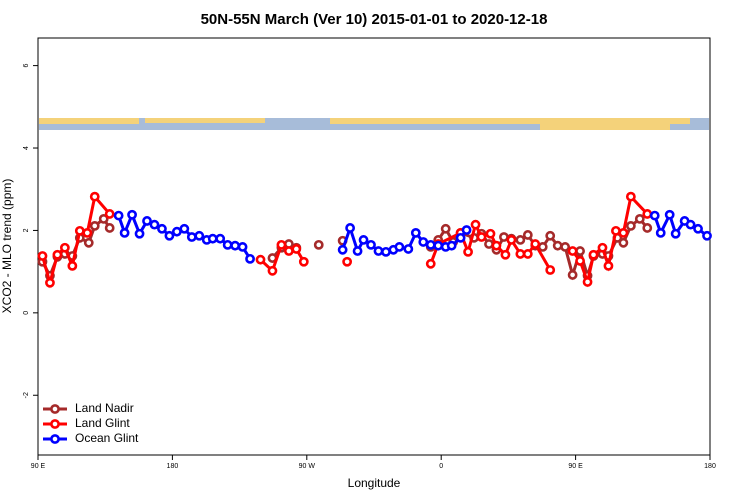  What do you see at coordinates (26, 313) in the screenshot?
I see `y-tick-label: 0` at bounding box center [26, 313].